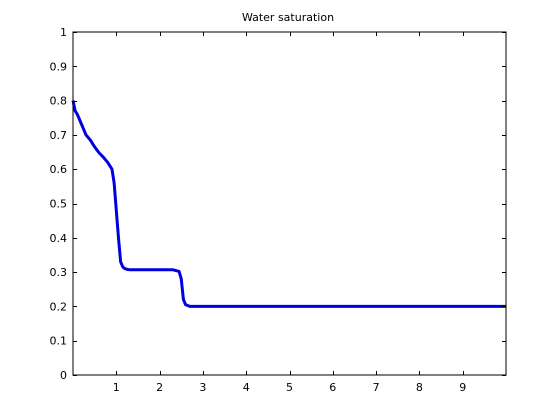  Describe the element at coordinates (59, 66) in the screenshot. I see `y-tick-label-9: 0.9` at that location.